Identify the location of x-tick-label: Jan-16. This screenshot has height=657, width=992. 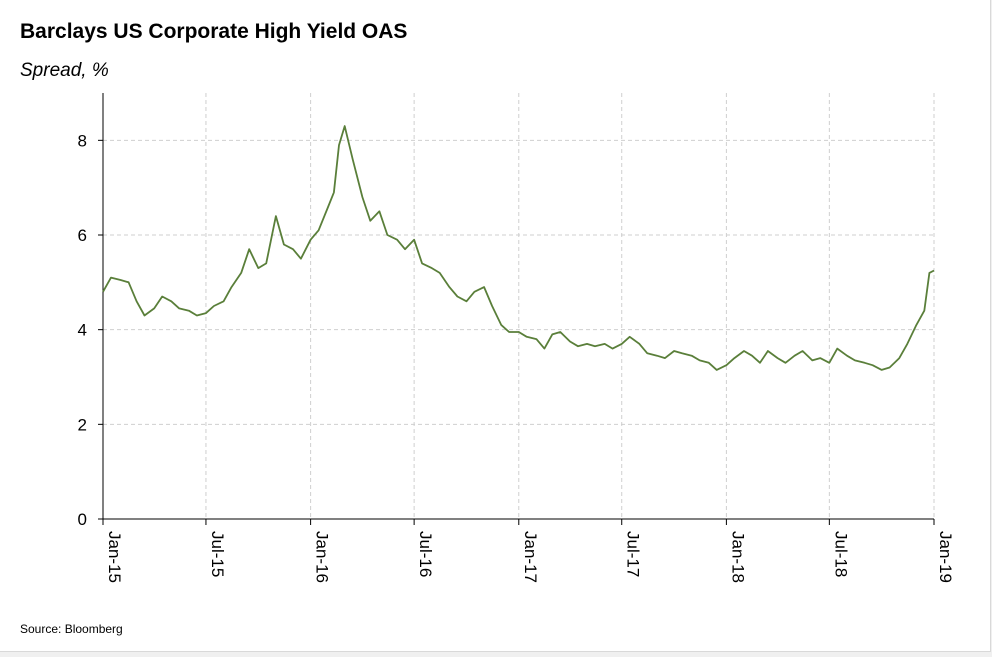
(322, 557).